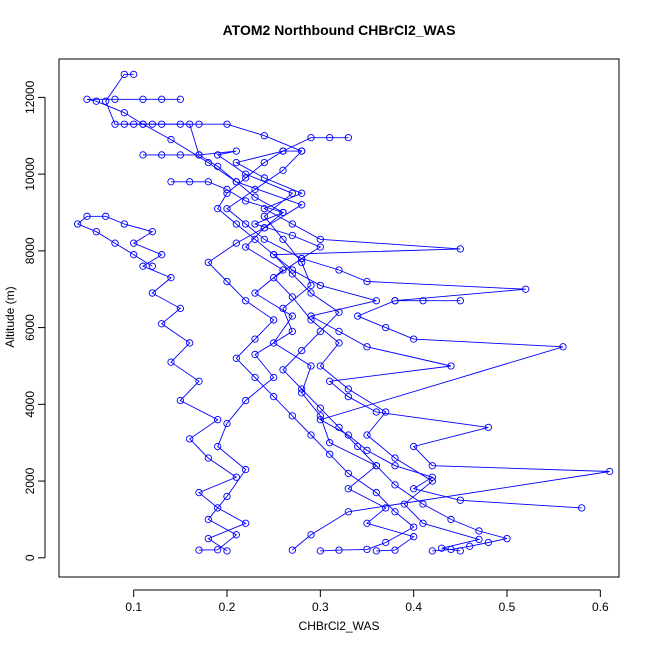 This screenshot has height=650, width=650. What do you see at coordinates (30, 557) in the screenshot?
I see `y-tick-label: 0` at bounding box center [30, 557].